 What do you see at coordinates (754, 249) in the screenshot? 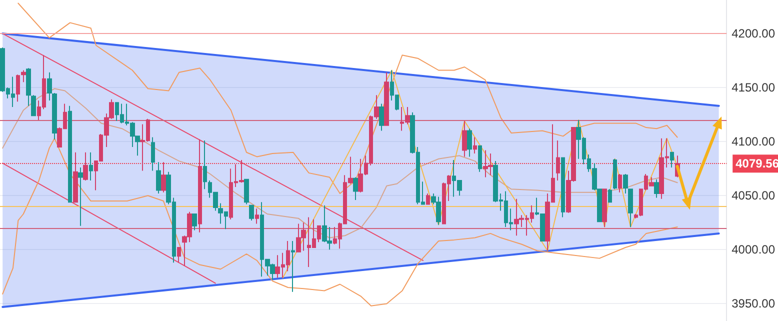
I see `y-tick-label: 4000.00` at bounding box center [754, 249].